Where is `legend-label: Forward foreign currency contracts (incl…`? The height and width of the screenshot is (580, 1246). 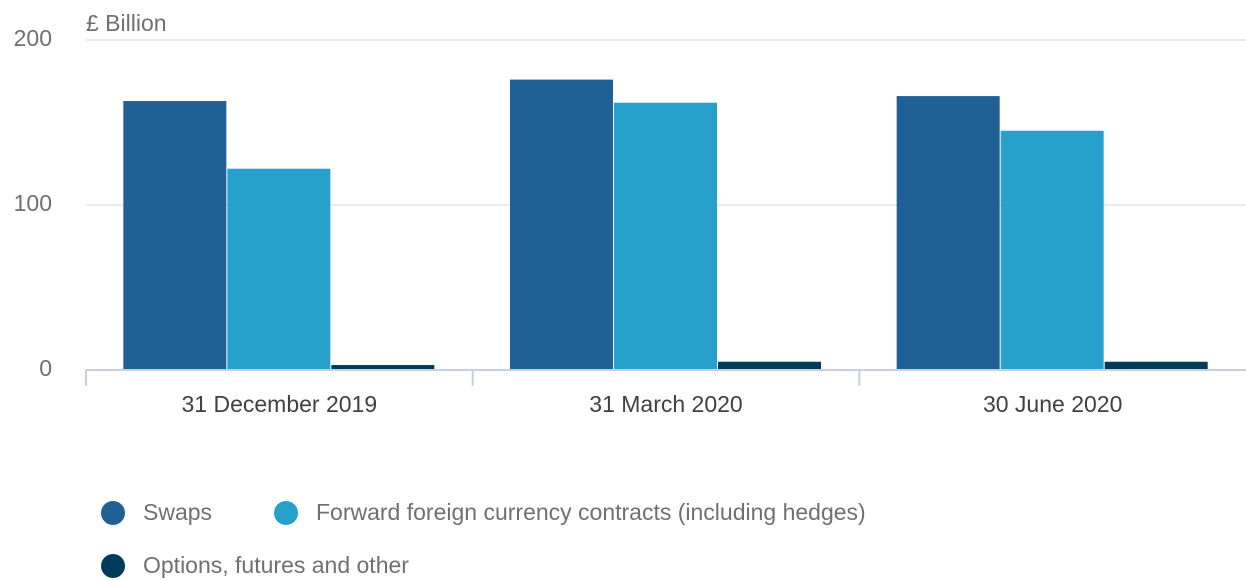 legend-label: Forward foreign currency contracts (incl… is located at coordinates (591, 512).